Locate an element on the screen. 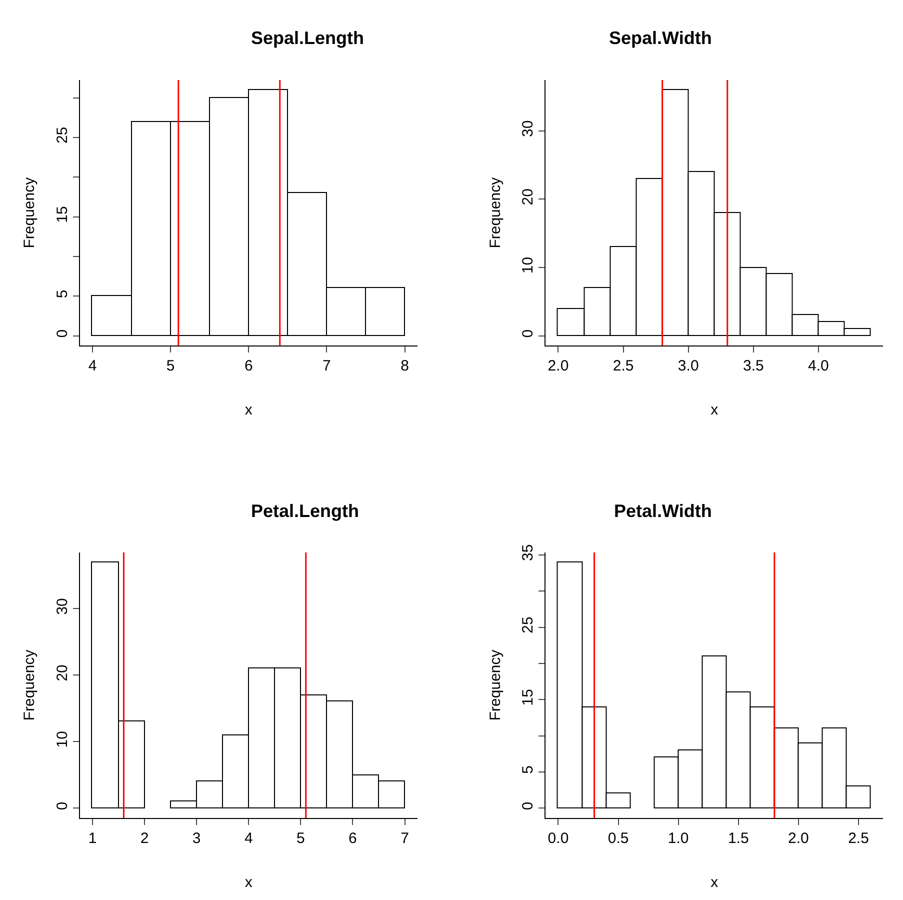 The height and width of the screenshot is (900, 903). x-tick-label: 3 is located at coordinates (196, 838).